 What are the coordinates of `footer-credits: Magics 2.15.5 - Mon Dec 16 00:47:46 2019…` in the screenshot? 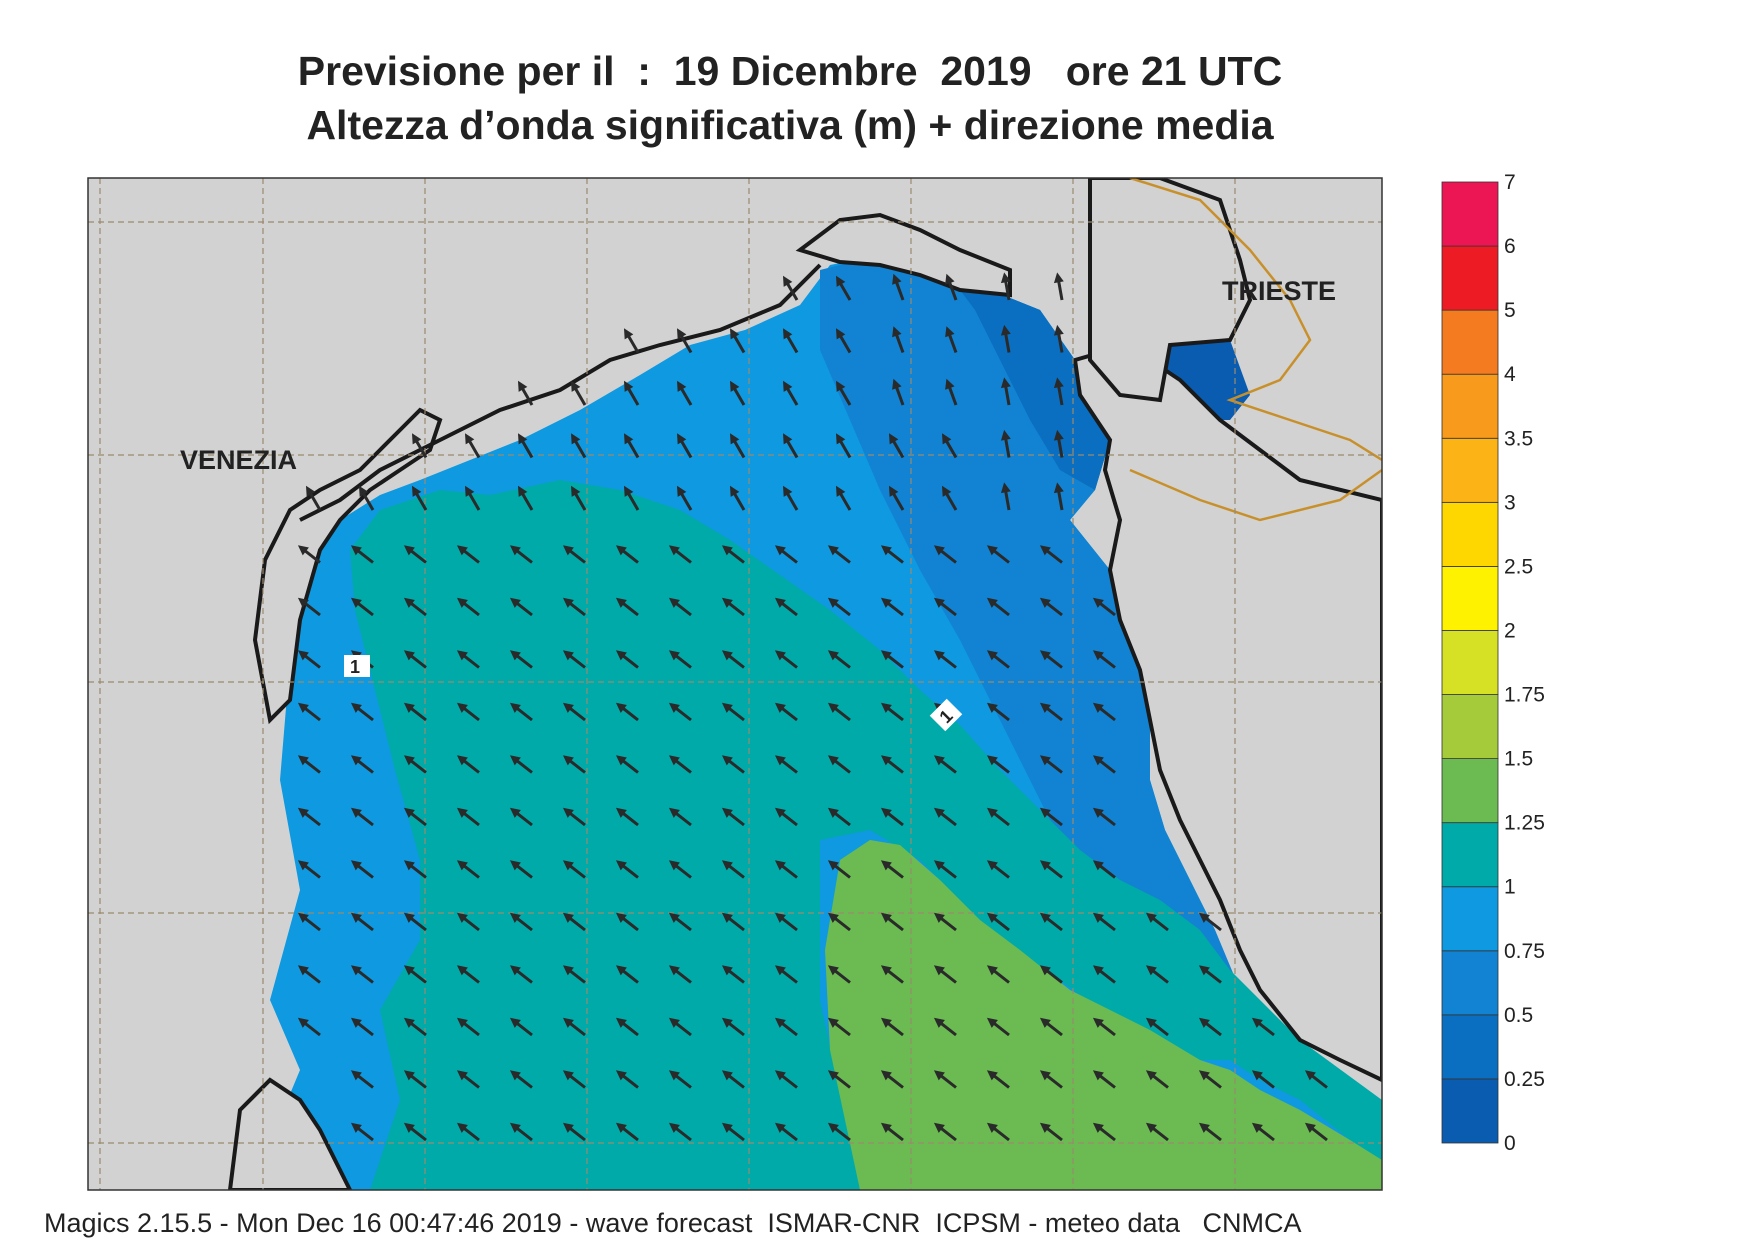 It's located at (673, 1223).